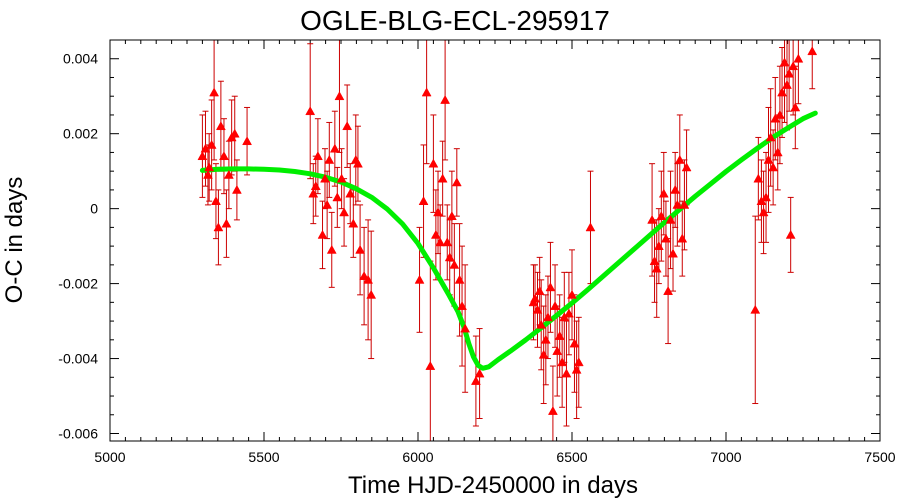  I want to click on y-tick-label: 0.002, so click(80, 134).